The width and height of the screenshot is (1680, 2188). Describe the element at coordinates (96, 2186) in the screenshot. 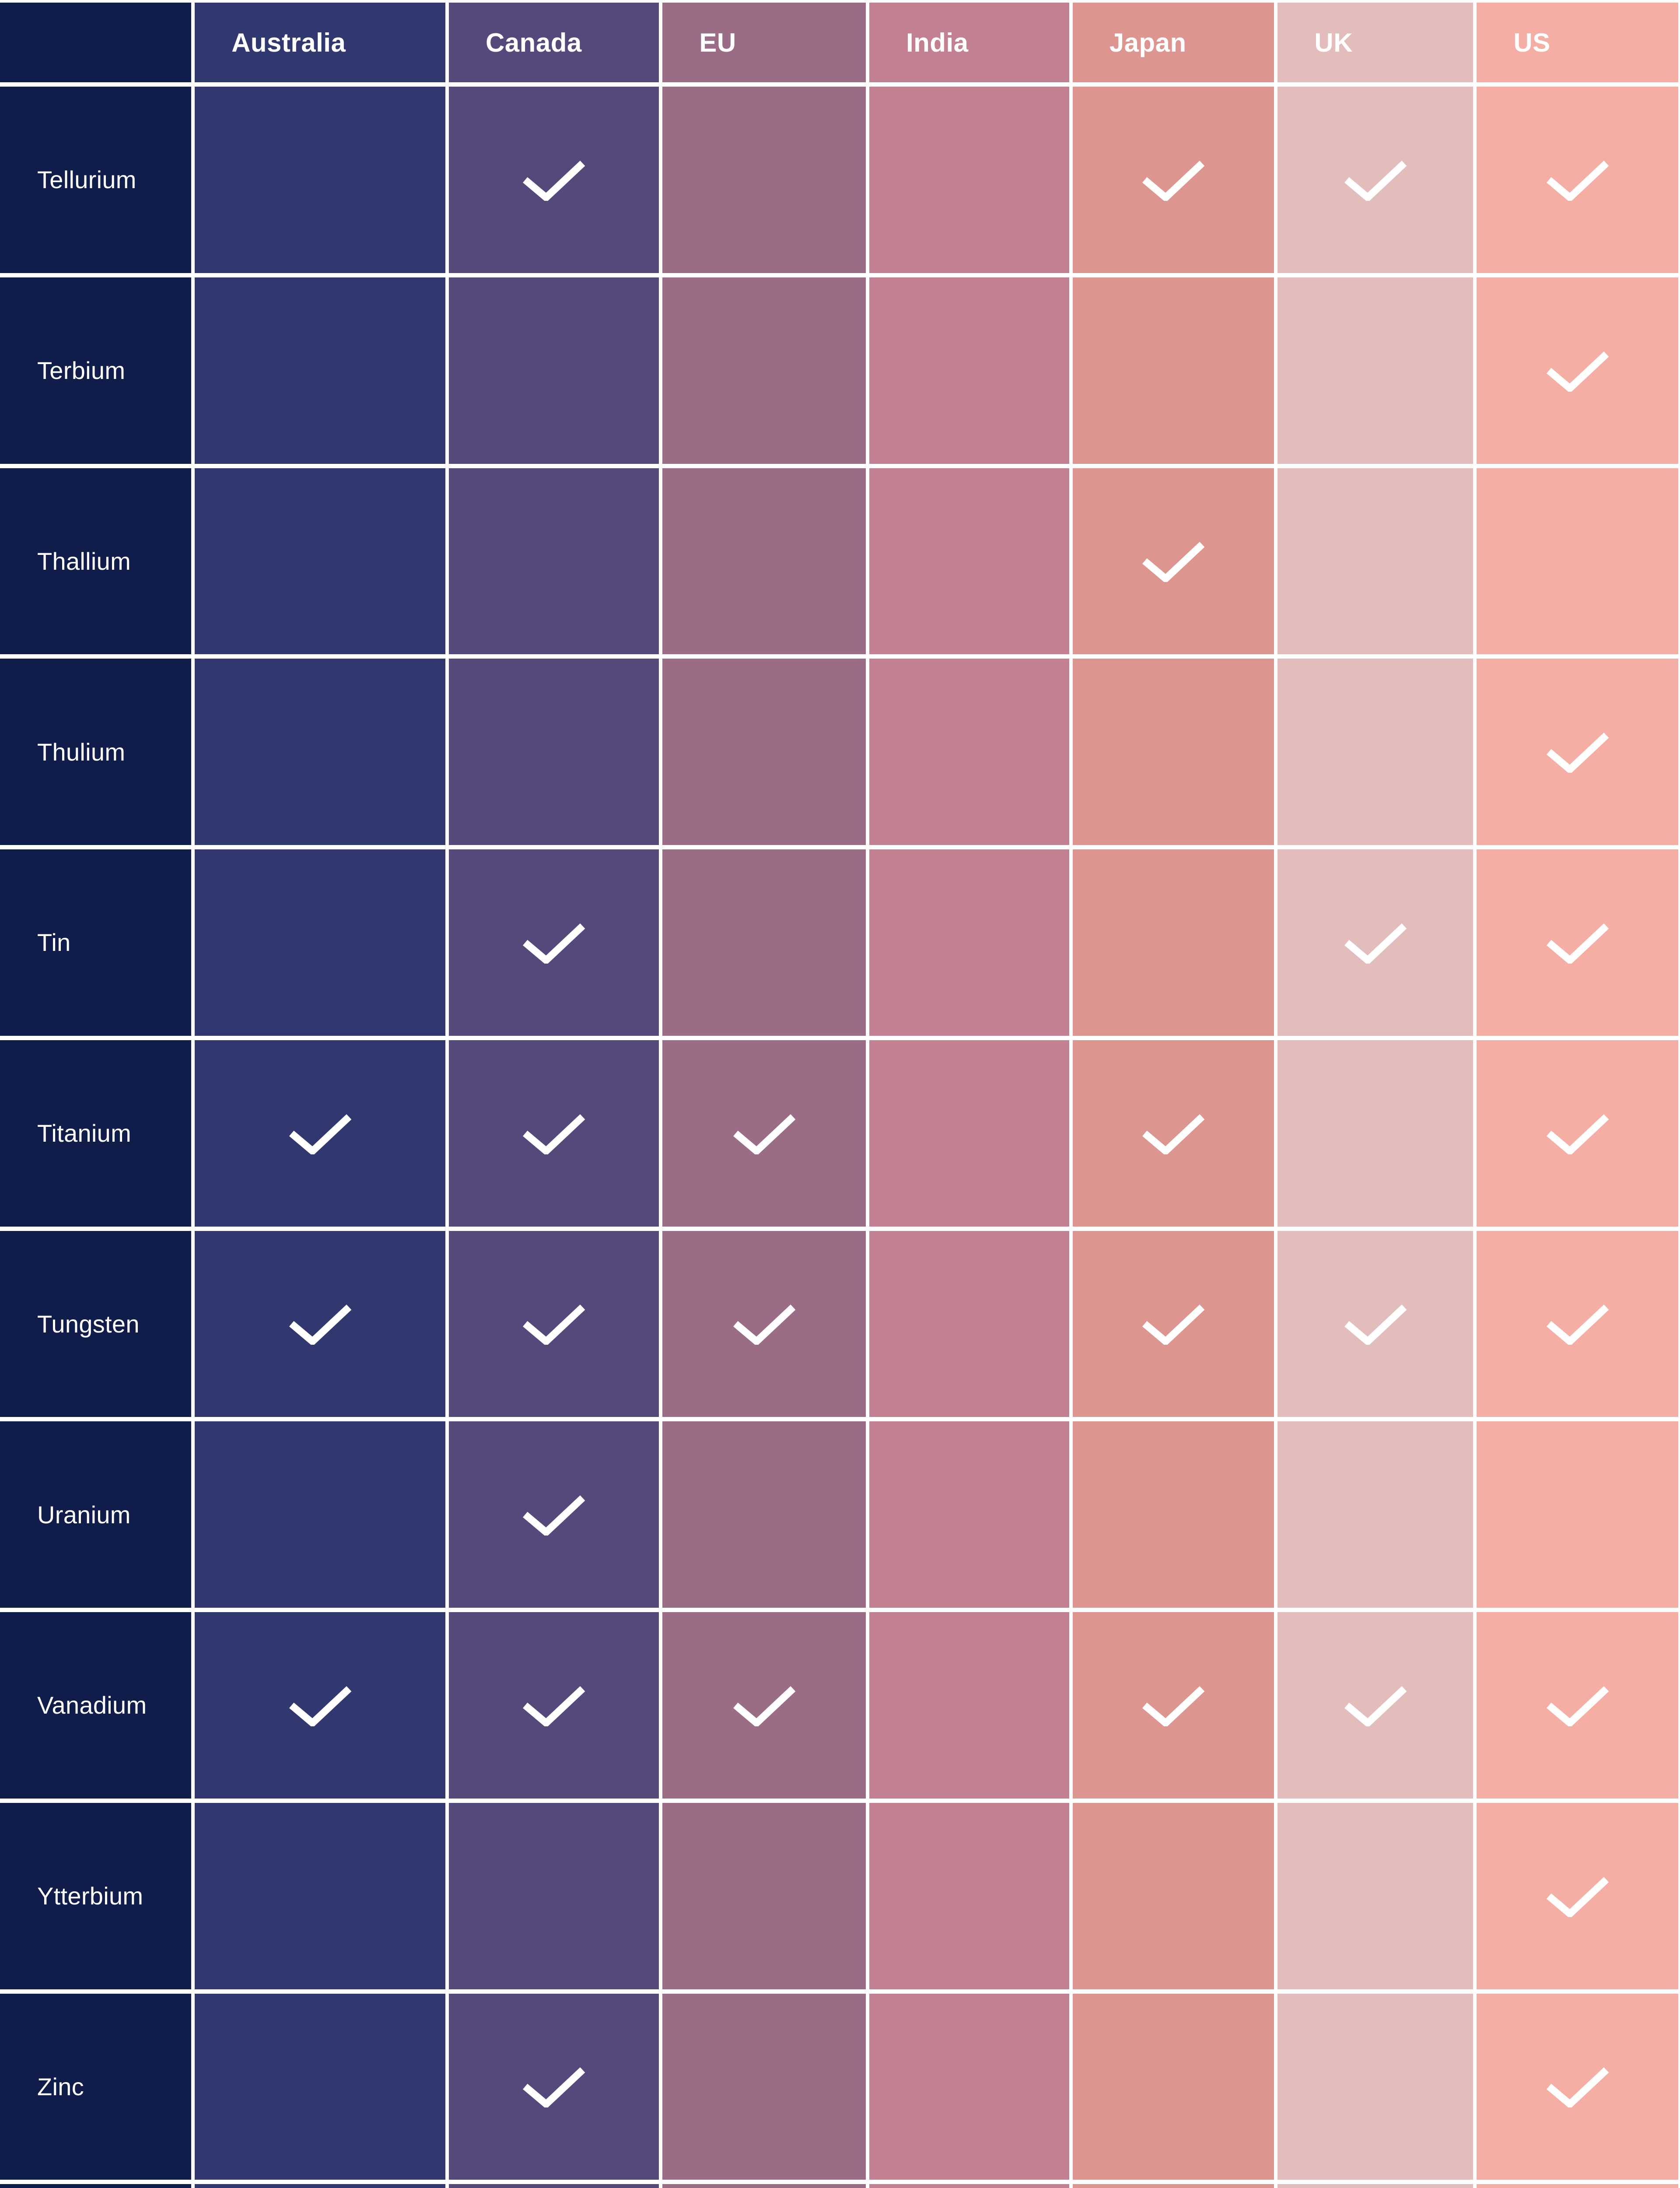

I see `row-label-zirconium: Zirconium` at that location.